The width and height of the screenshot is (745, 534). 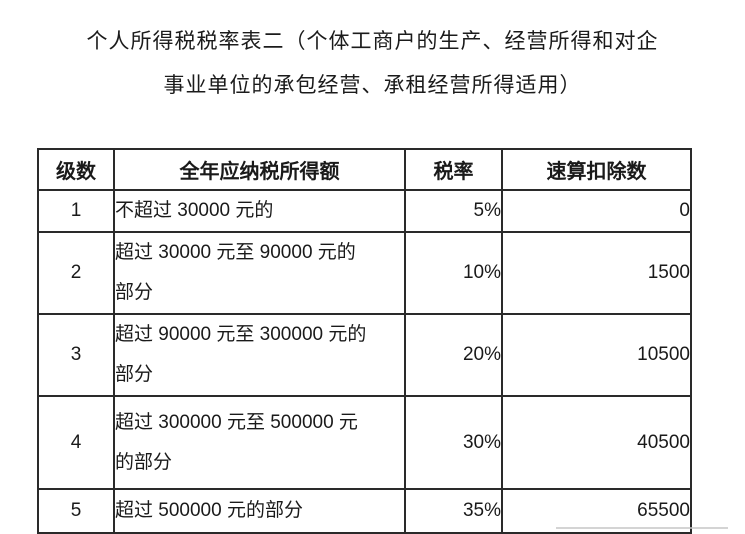 What do you see at coordinates (76, 211) in the screenshot?
I see `cell-level: 1` at bounding box center [76, 211].